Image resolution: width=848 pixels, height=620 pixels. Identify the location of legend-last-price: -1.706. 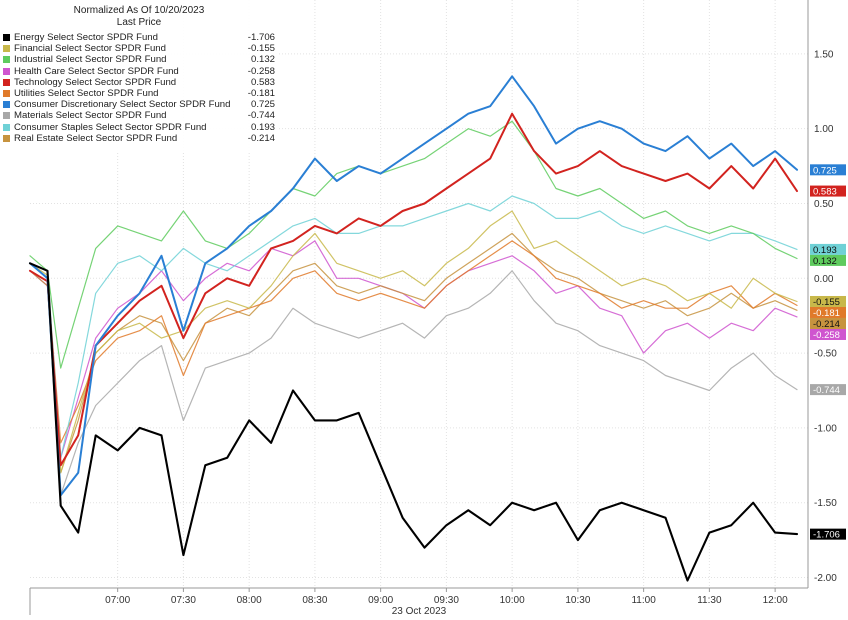
(261, 37).